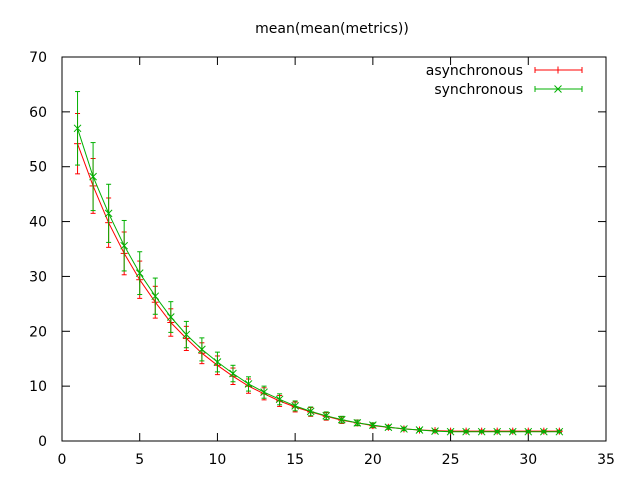 This screenshot has height=480, width=640. Describe the element at coordinates (139, 460) in the screenshot. I see `x-tick-label: 5` at that location.